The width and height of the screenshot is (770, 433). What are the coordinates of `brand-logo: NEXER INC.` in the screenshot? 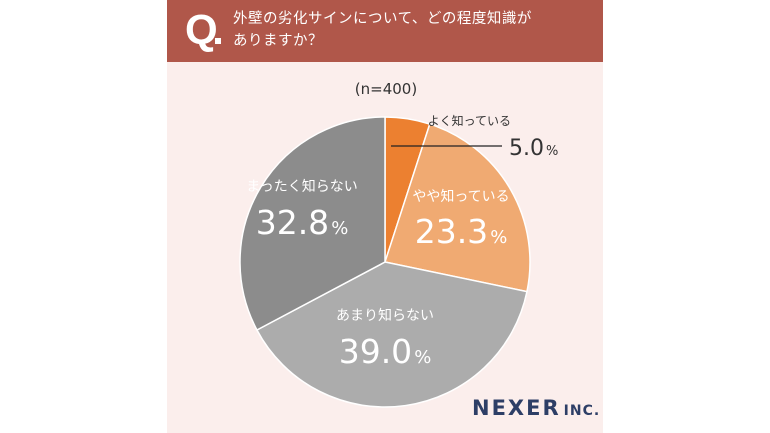 It's located at (536, 408).